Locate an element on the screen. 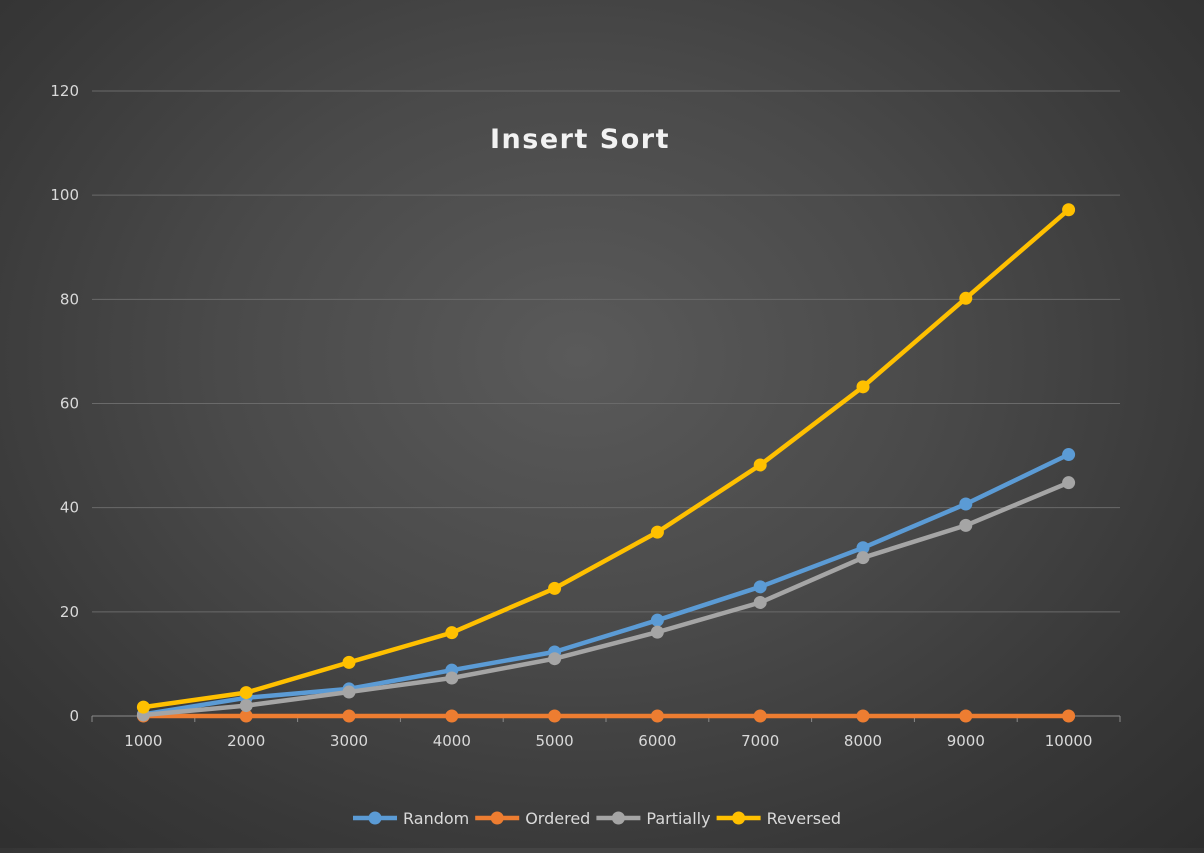 This screenshot has height=853, width=1204. x-tick-label: 4000 is located at coordinates (452, 741).